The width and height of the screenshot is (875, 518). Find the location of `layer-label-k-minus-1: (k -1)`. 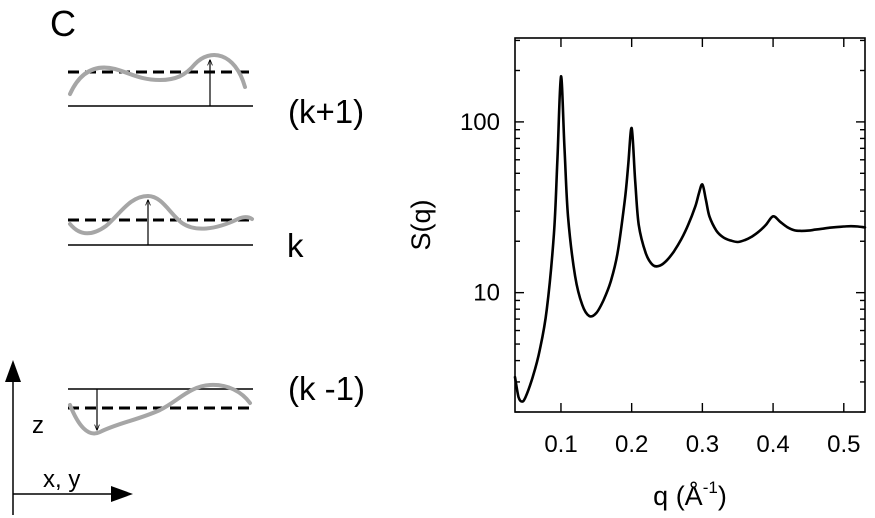

layer-label-k-minus-1: (k -1) is located at coordinates (326, 388).